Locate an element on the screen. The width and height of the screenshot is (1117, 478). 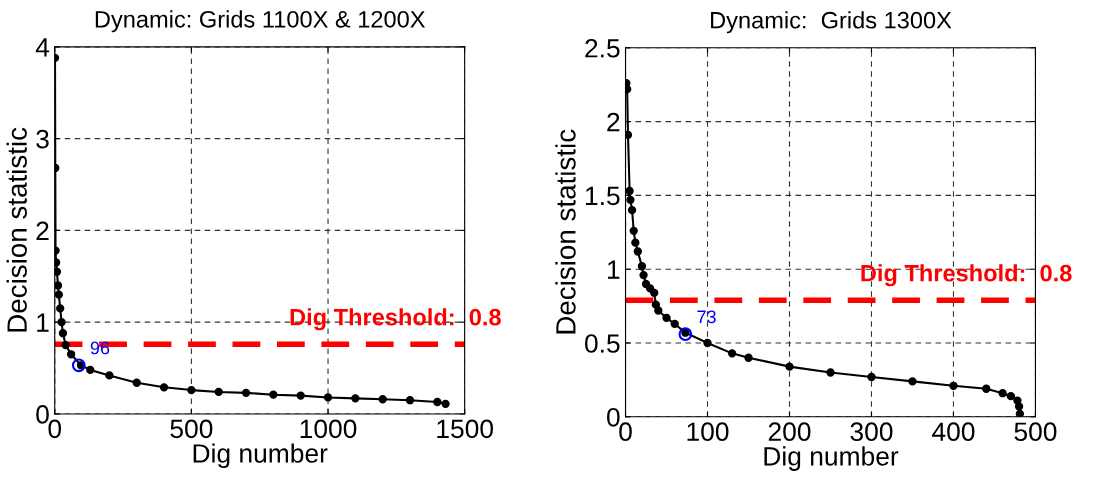
x-tick-label: 1500 is located at coordinates (465, 429).